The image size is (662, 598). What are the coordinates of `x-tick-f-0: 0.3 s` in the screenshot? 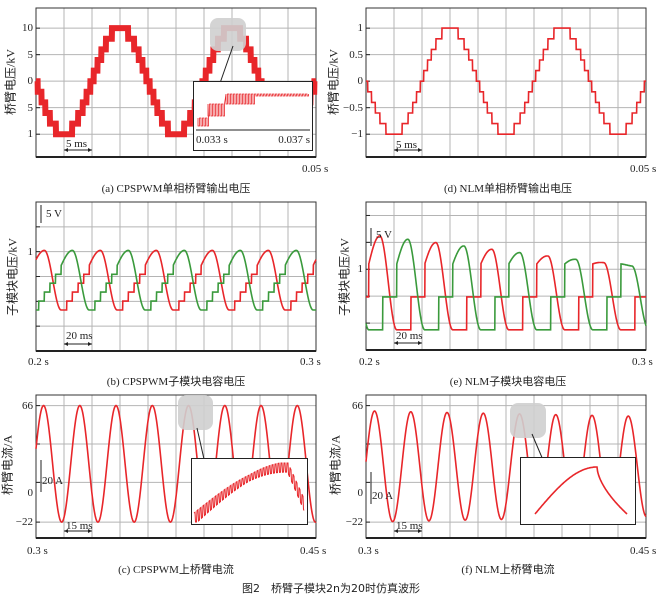 It's located at (368, 551).